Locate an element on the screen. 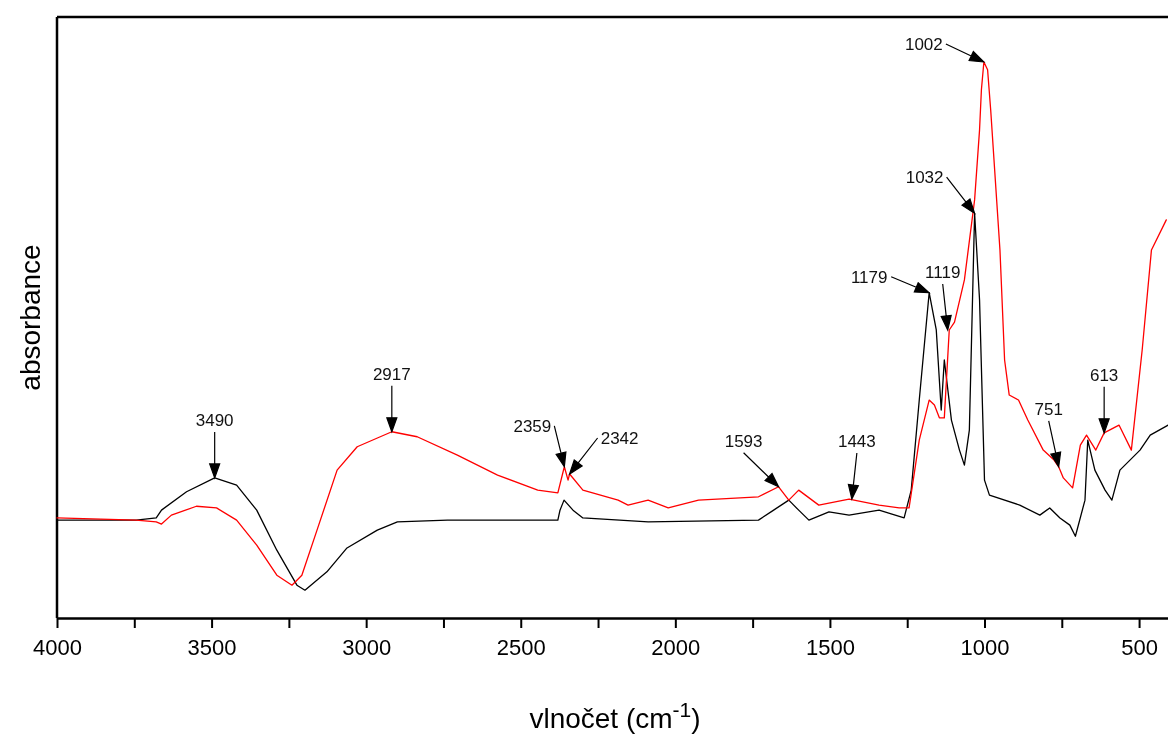 Image resolution: width=1168 pixels, height=738 pixels. annotation: 1002 is located at coordinates (923, 44).